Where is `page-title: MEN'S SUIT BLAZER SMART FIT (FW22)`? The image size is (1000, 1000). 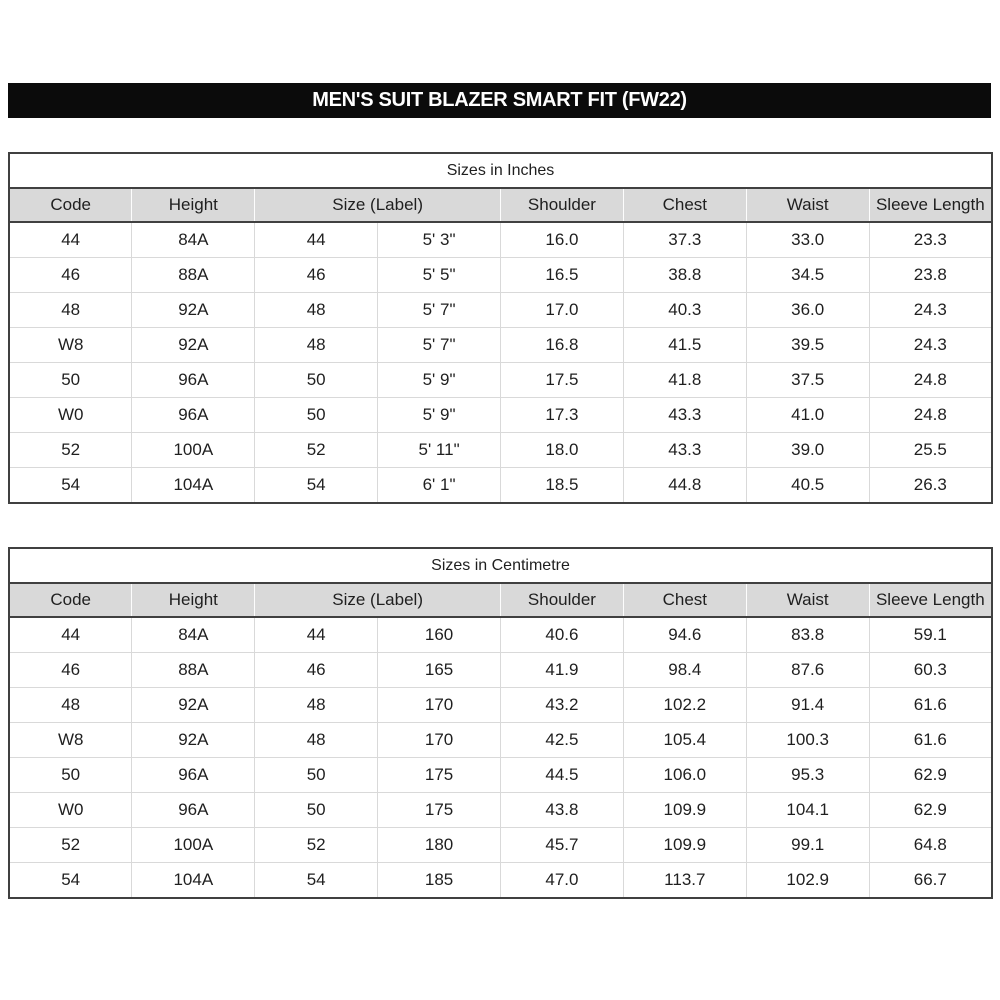
page-title: MEN'S SUIT BLAZER SMART FIT (FW22) is located at coordinates (499, 100).